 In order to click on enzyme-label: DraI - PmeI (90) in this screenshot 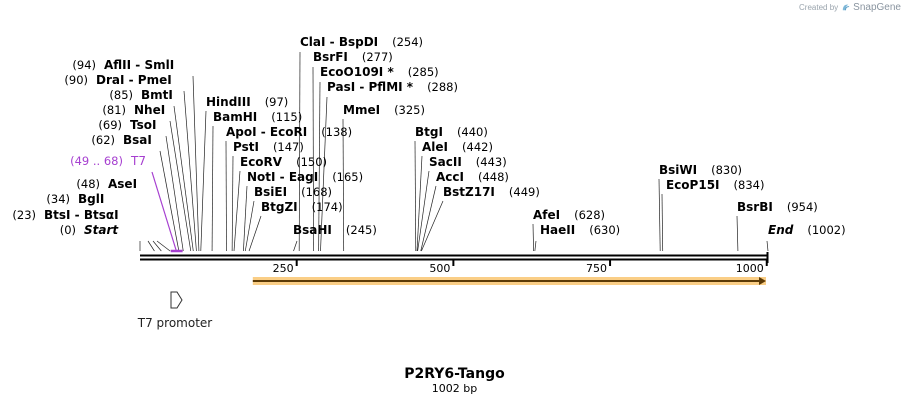, I will do `click(117, 80)`.